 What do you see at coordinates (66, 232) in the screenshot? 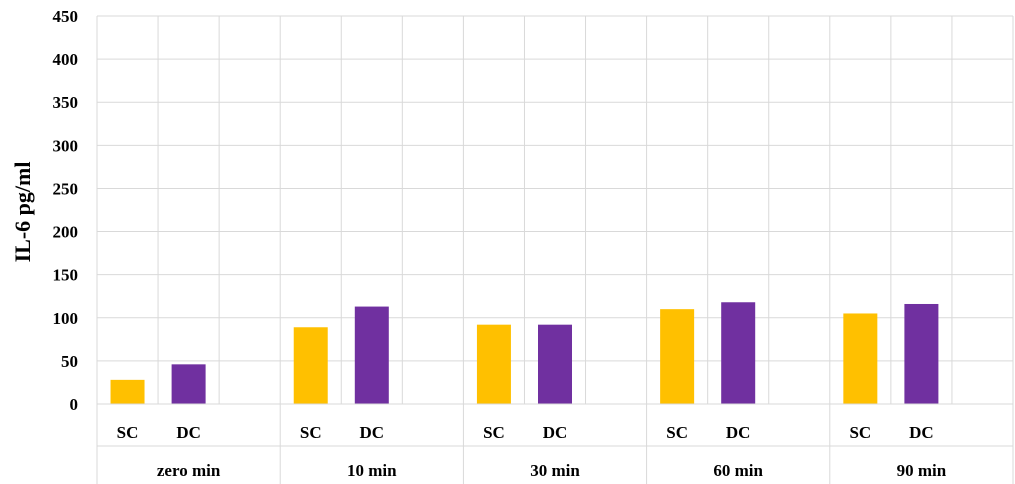
I see `y-tick-label: 200` at bounding box center [66, 232].